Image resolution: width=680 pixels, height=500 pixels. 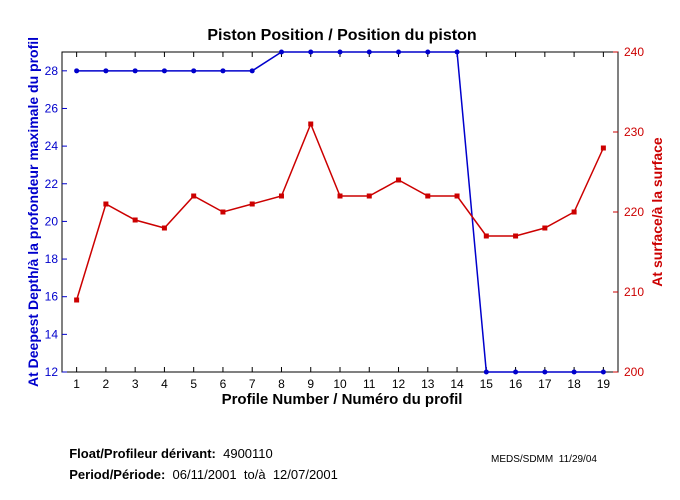 I want to click on x-tick-label: 5, so click(x=193, y=384).